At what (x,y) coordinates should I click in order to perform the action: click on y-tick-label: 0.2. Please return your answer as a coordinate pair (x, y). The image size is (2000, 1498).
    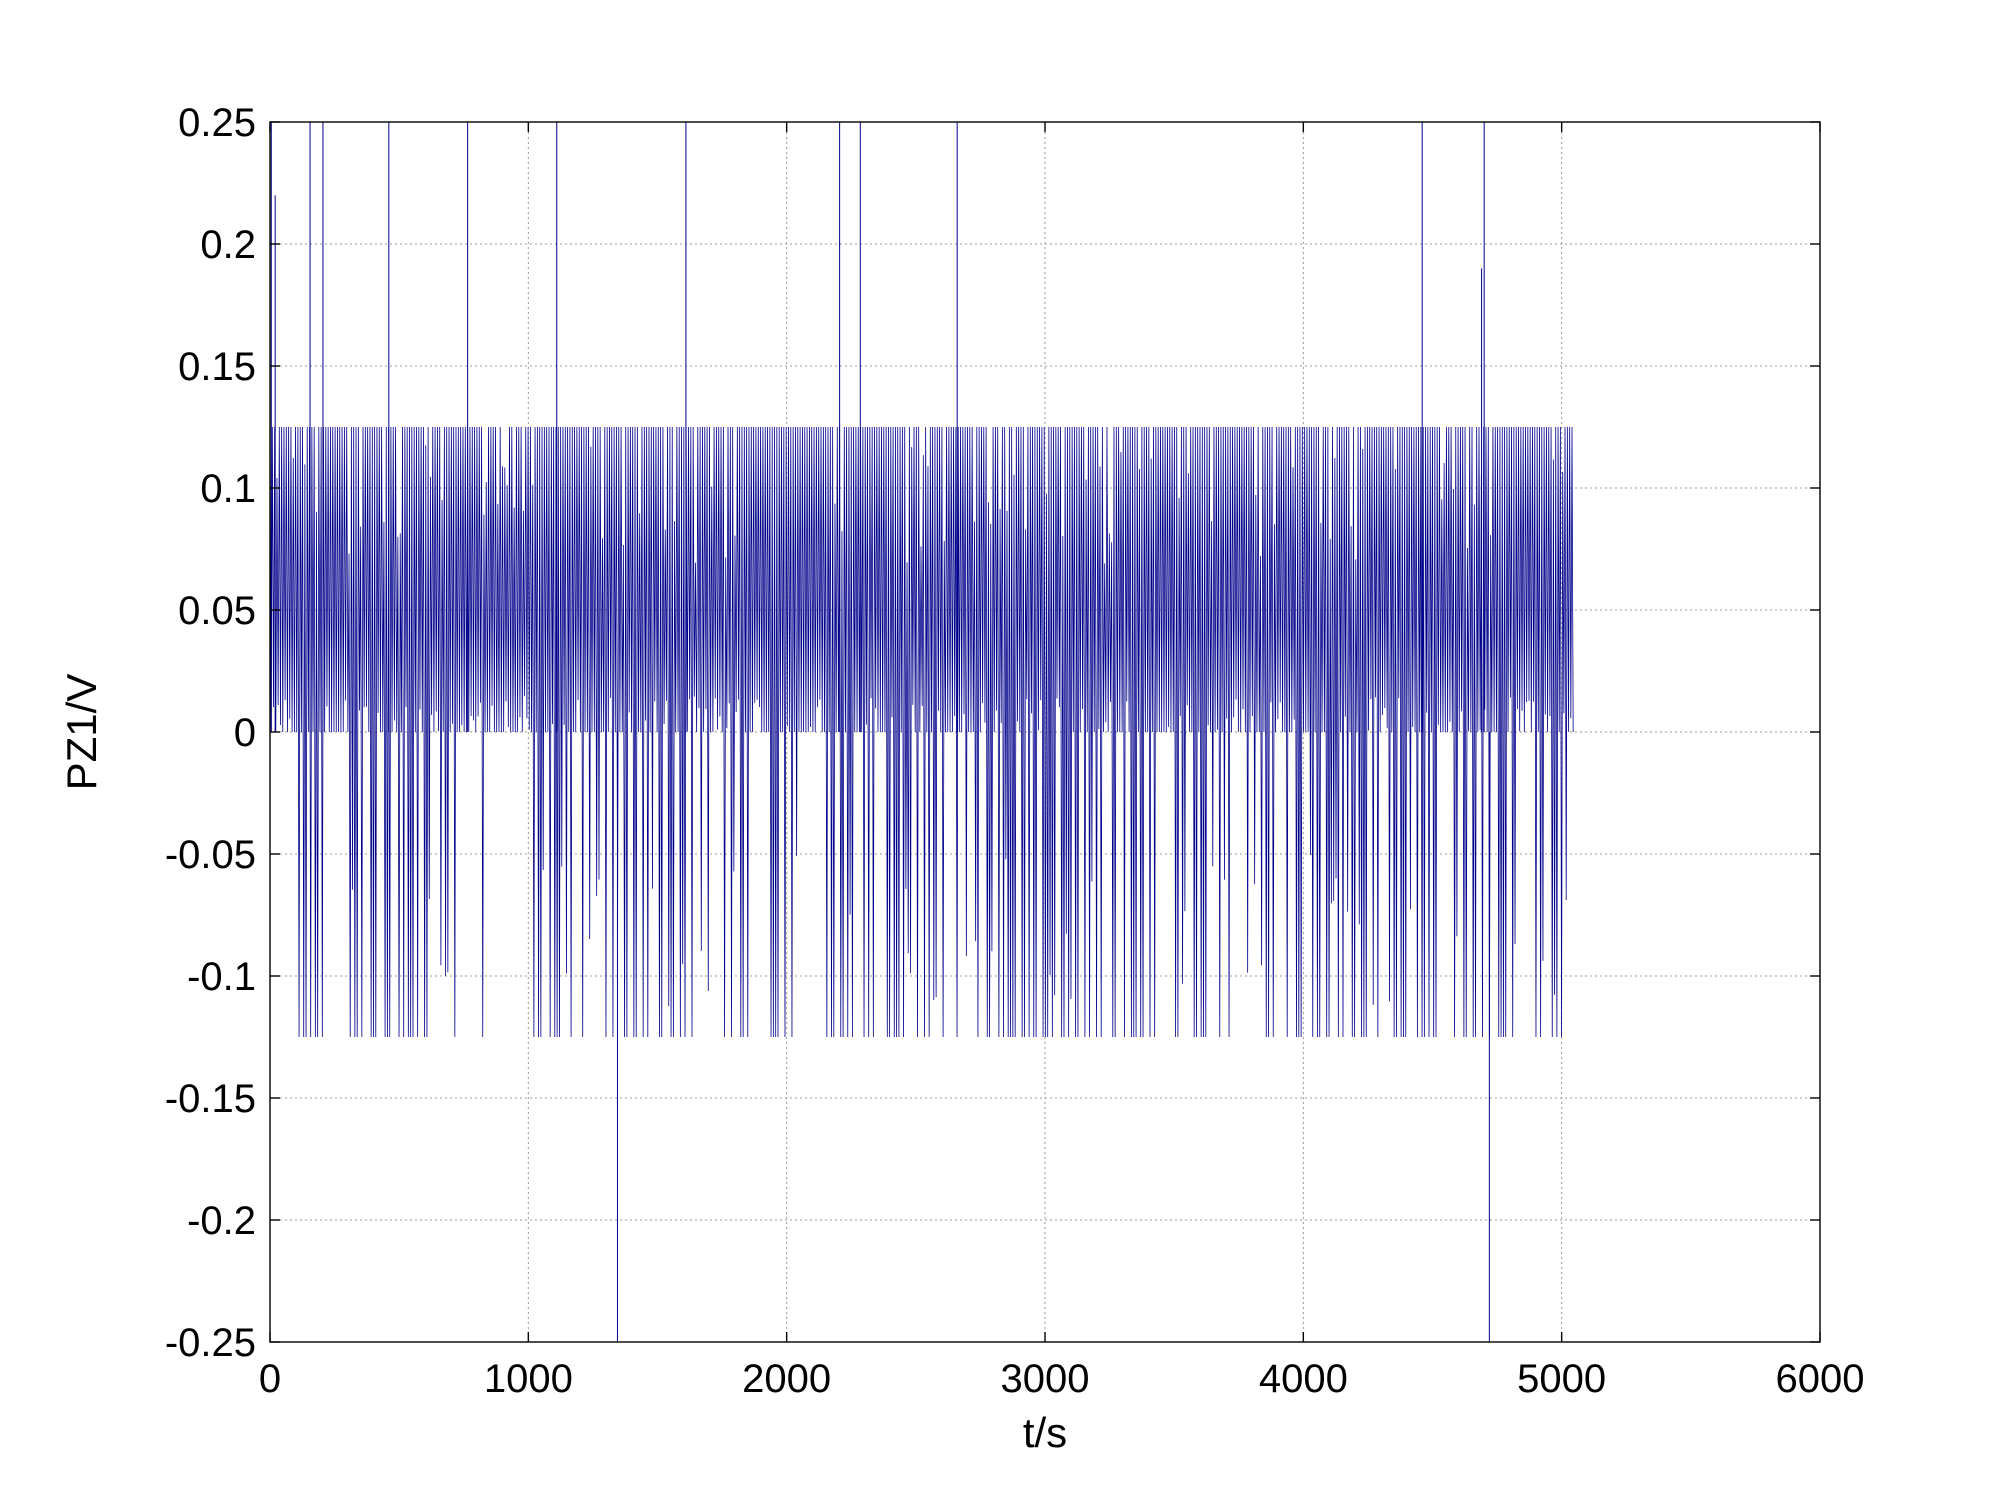
    Looking at the image, I should click on (228, 245).